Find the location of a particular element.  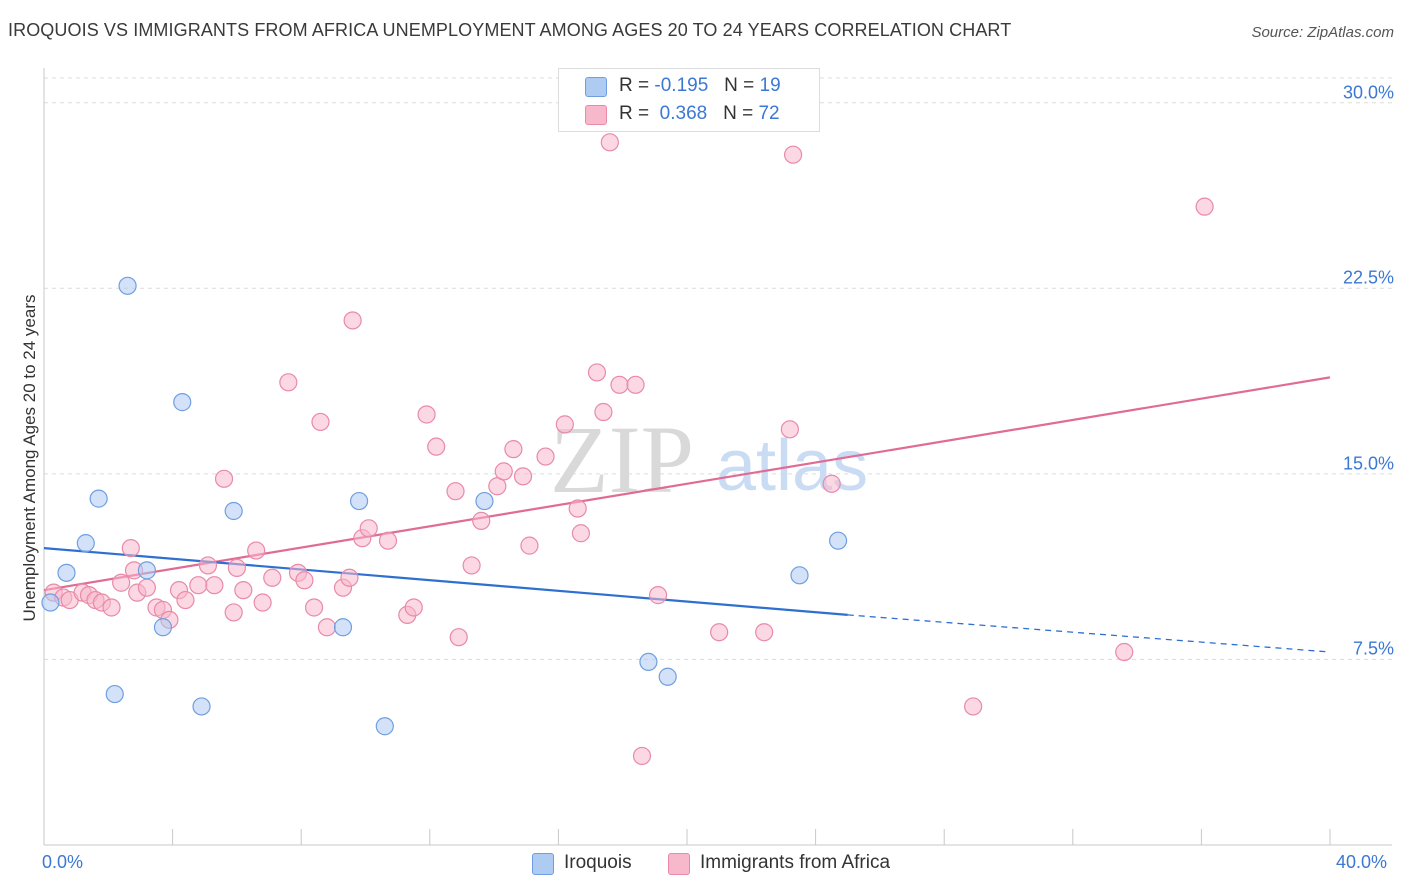

legend-label-africa: Immigrants from Africa is located at coordinates (795, 862).